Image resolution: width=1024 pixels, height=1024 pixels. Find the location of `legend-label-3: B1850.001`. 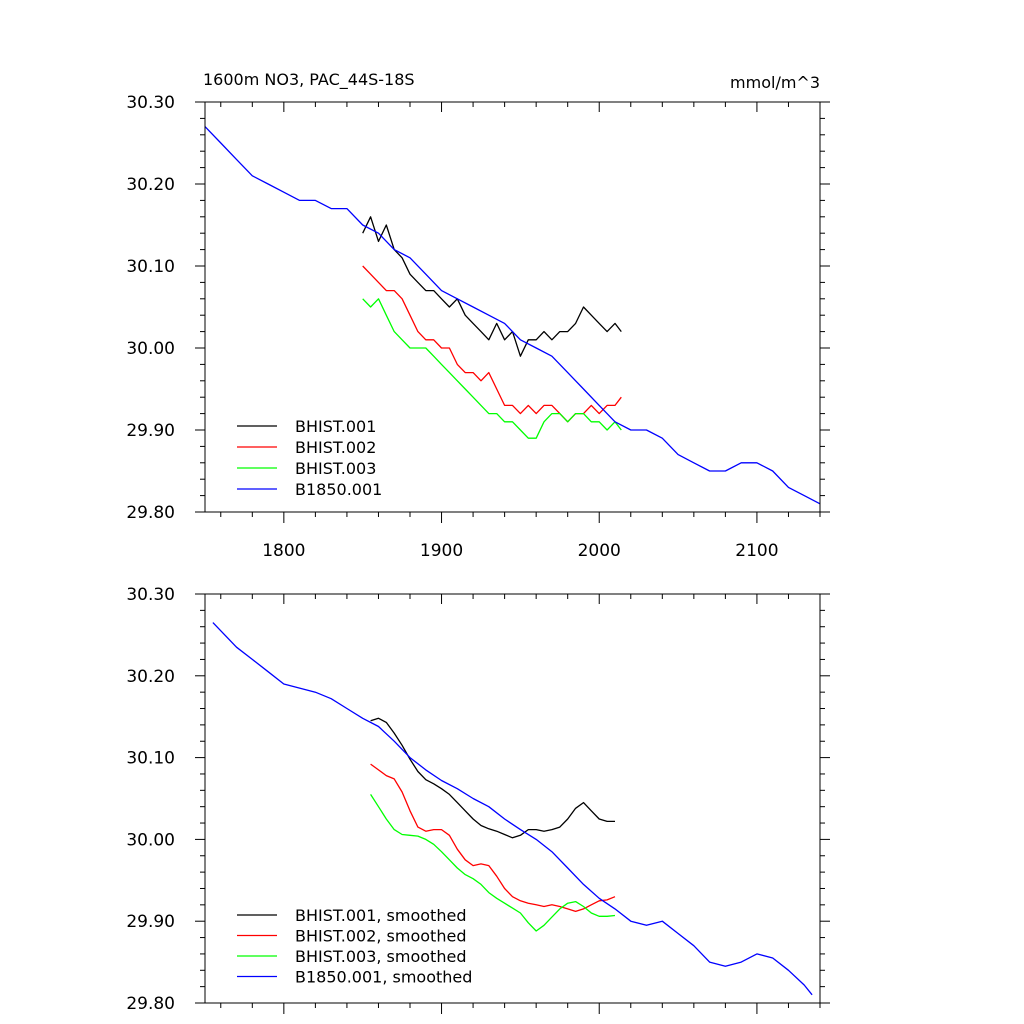

legend-label-3: B1850.001 is located at coordinates (338, 489).